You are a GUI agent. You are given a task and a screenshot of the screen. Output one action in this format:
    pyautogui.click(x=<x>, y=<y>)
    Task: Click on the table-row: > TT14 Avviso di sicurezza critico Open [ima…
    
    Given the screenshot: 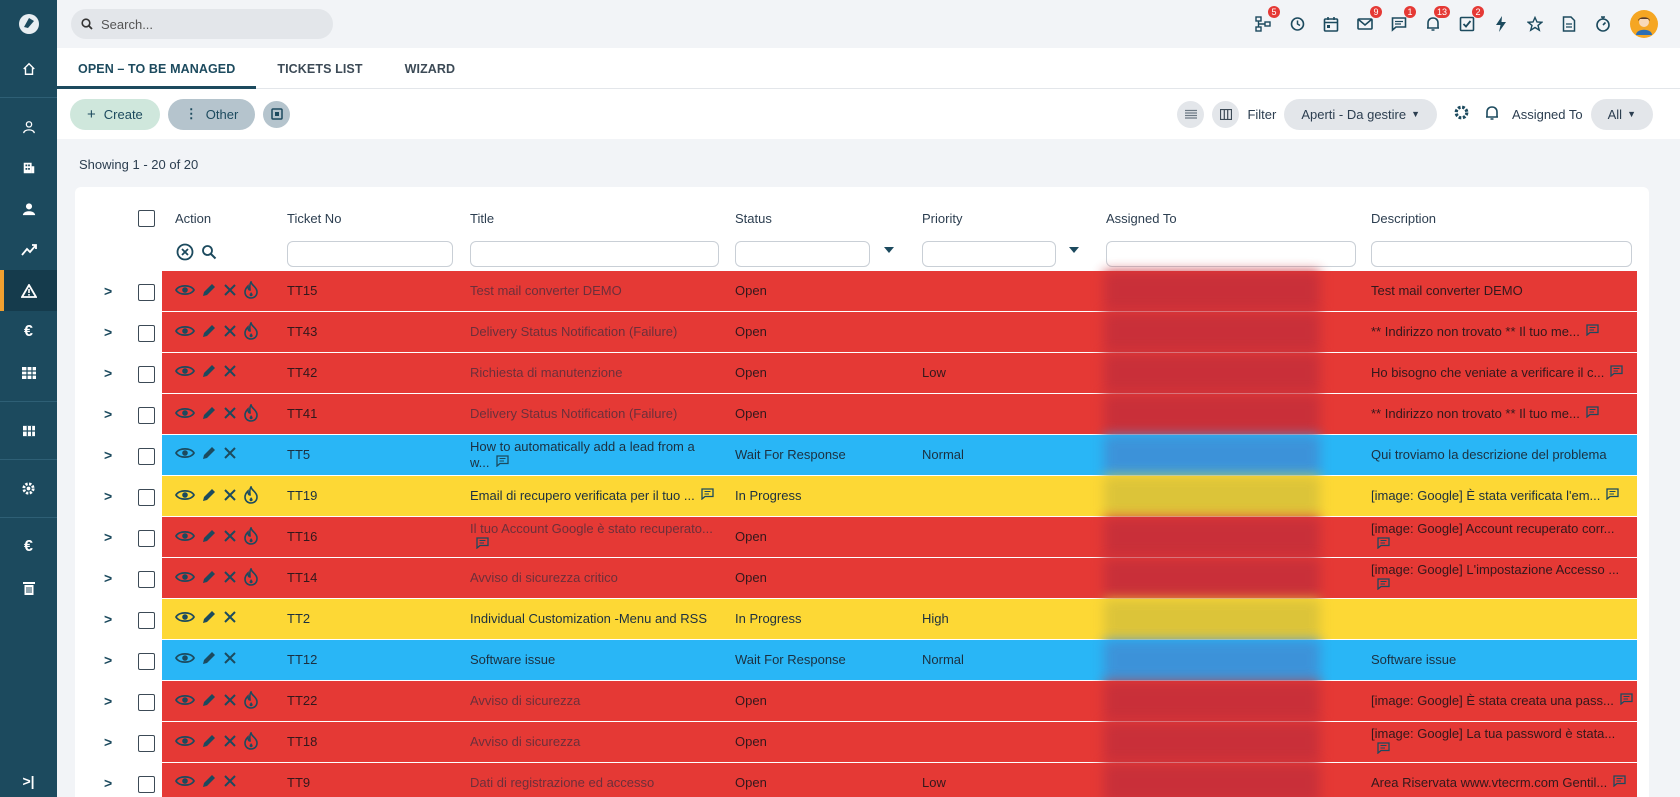 What is the action you would take?
    pyautogui.click(x=862, y=578)
    